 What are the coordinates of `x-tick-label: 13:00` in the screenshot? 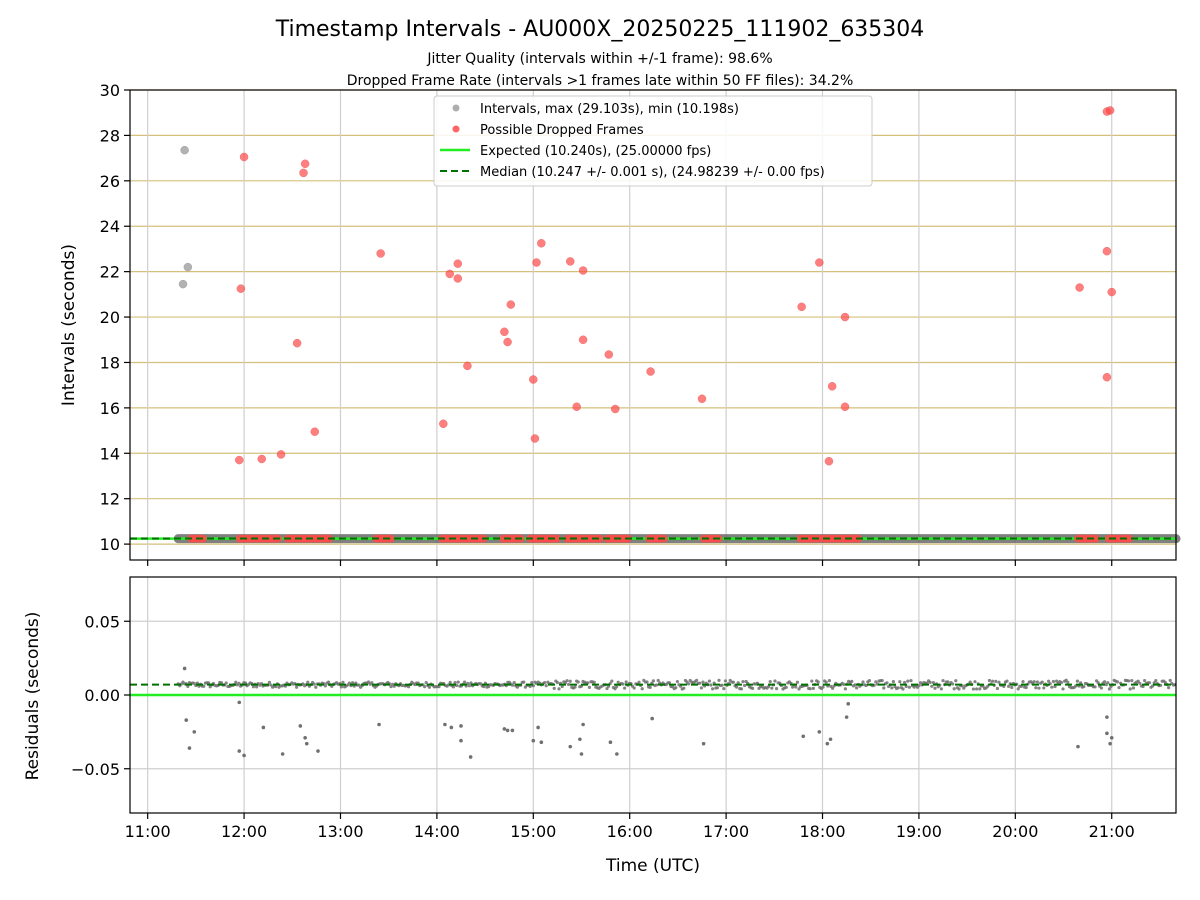 It's located at (340, 831).